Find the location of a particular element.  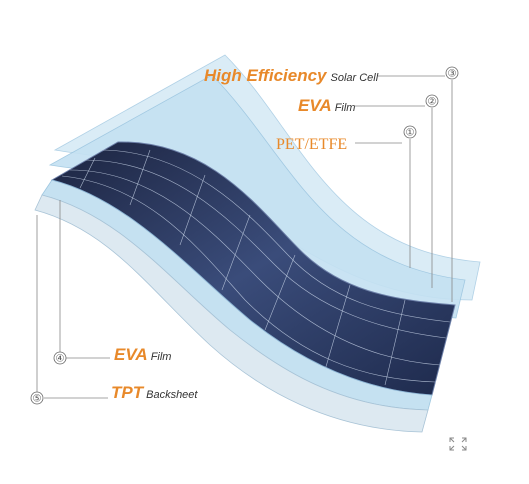

label-number: ② is located at coordinates (432, 102).